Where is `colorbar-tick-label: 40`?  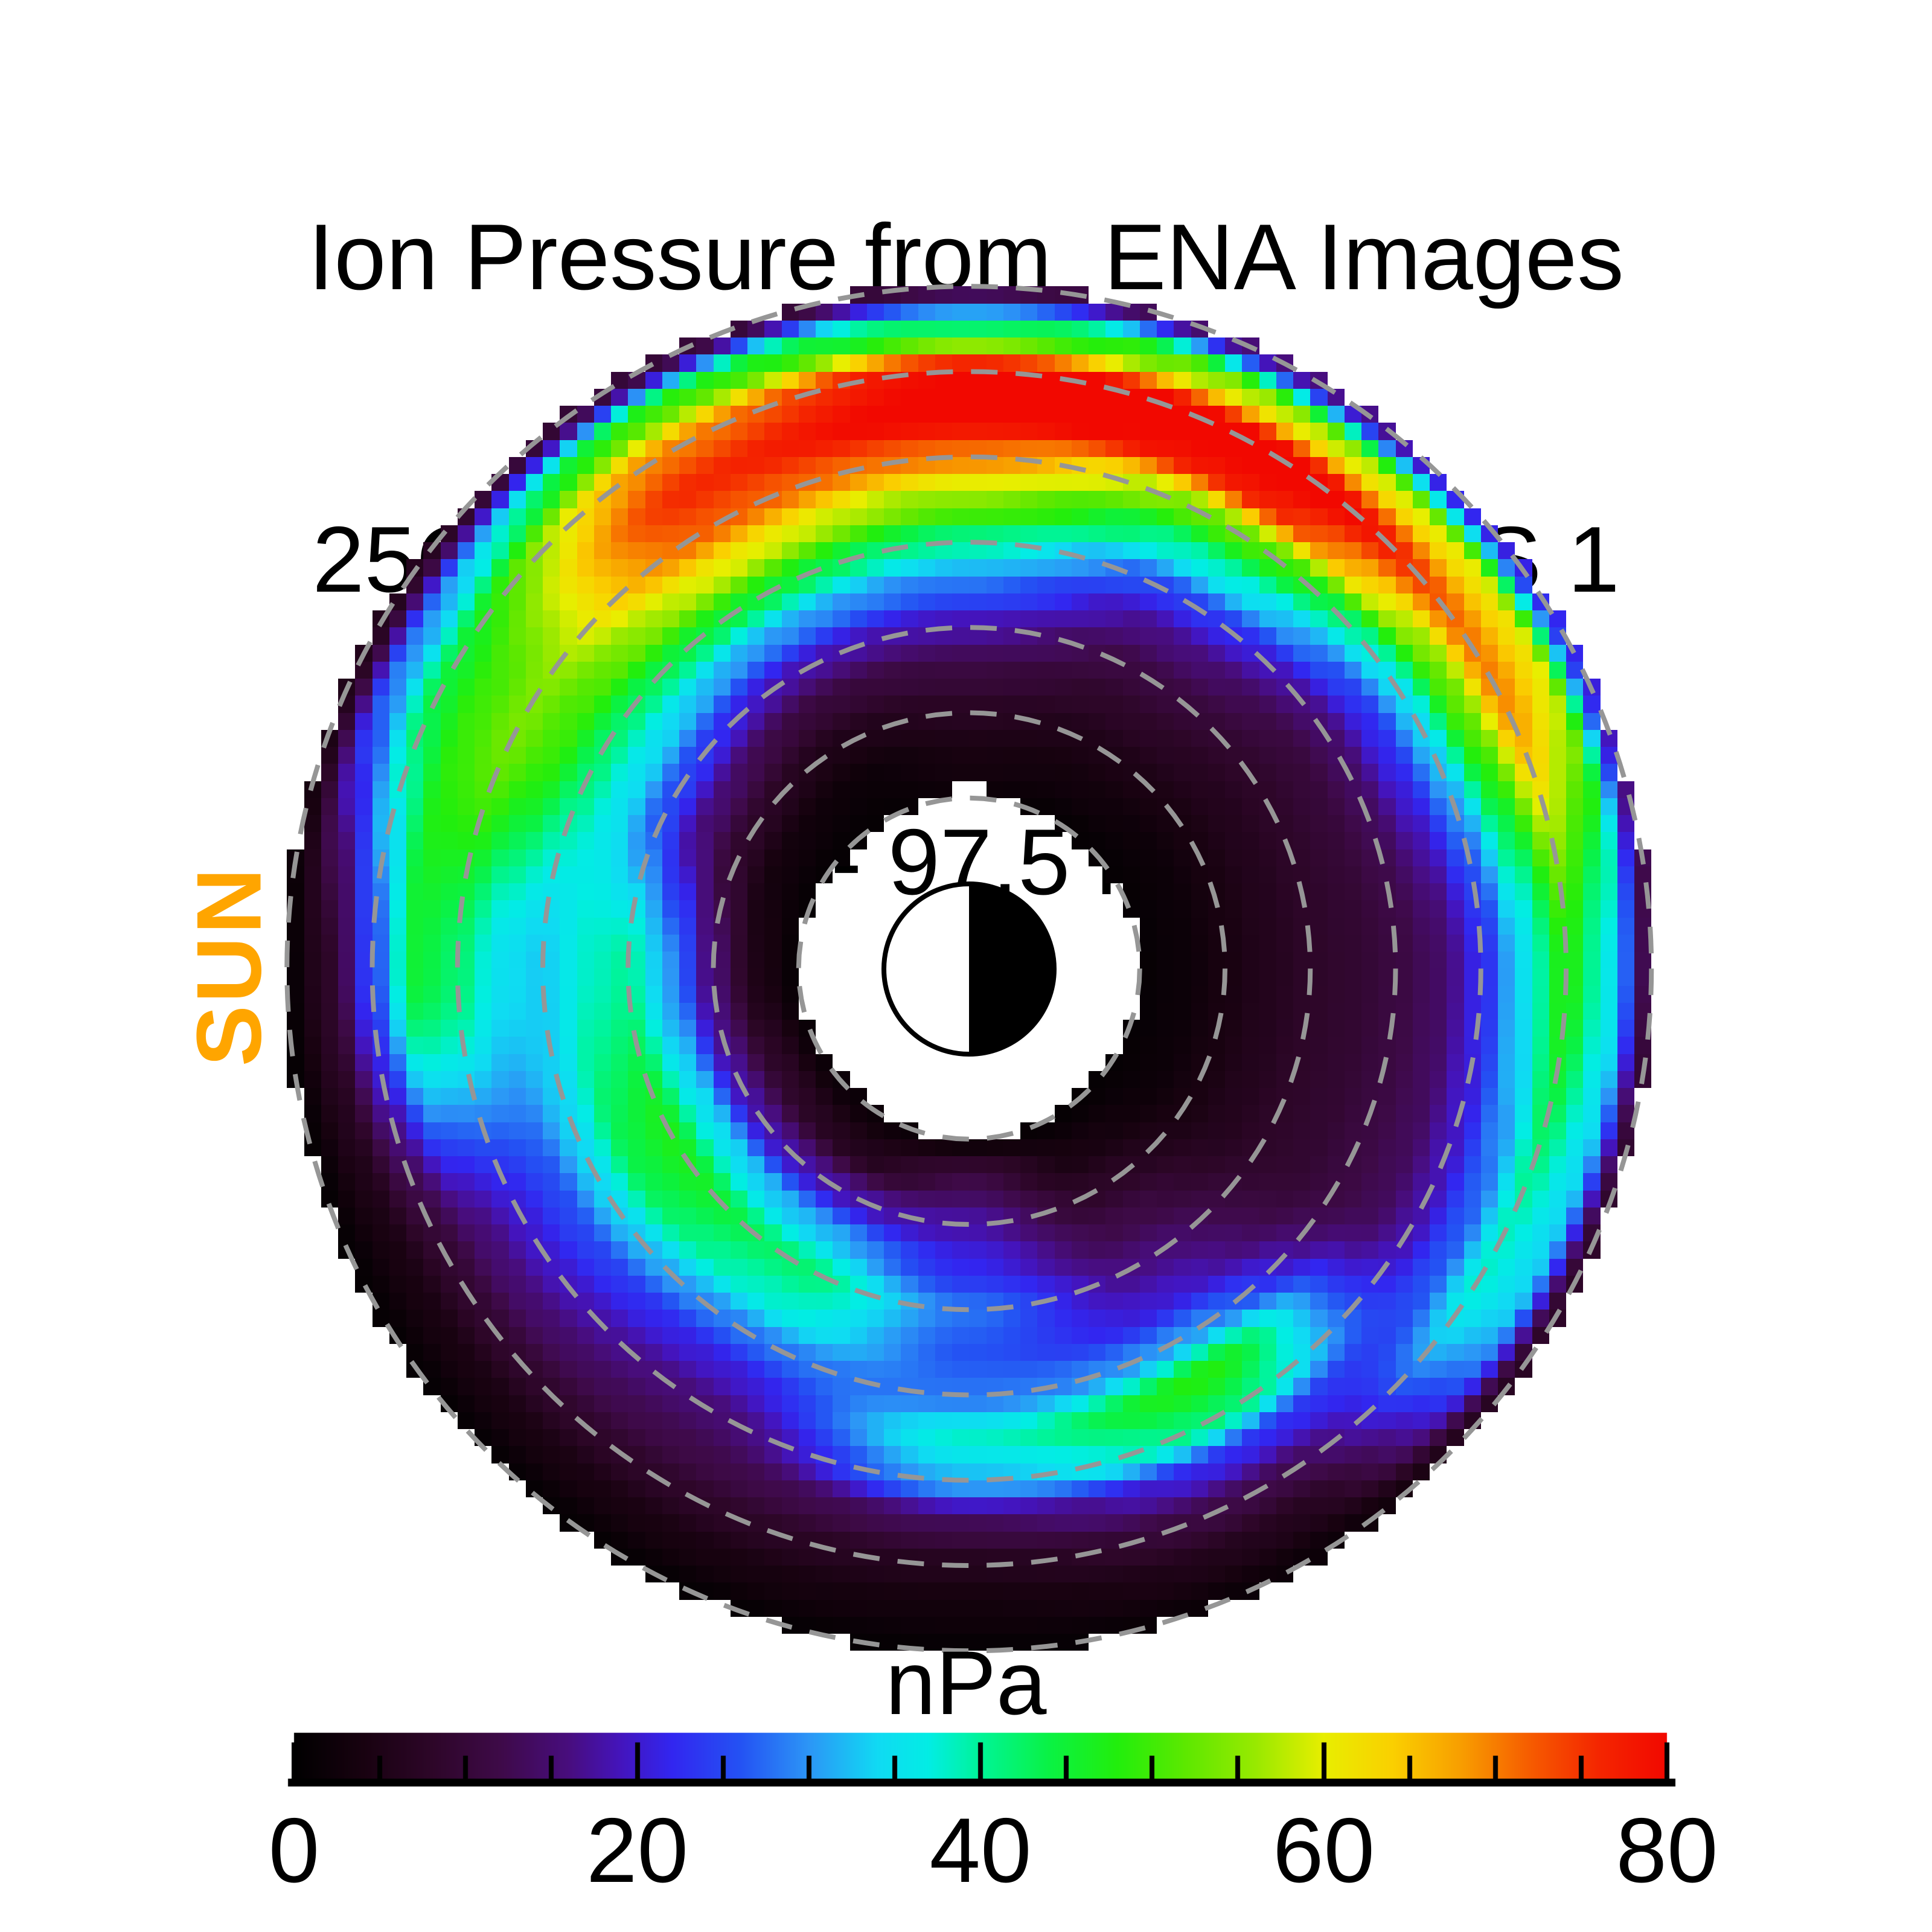
colorbar-tick-label: 40 is located at coordinates (981, 1850).